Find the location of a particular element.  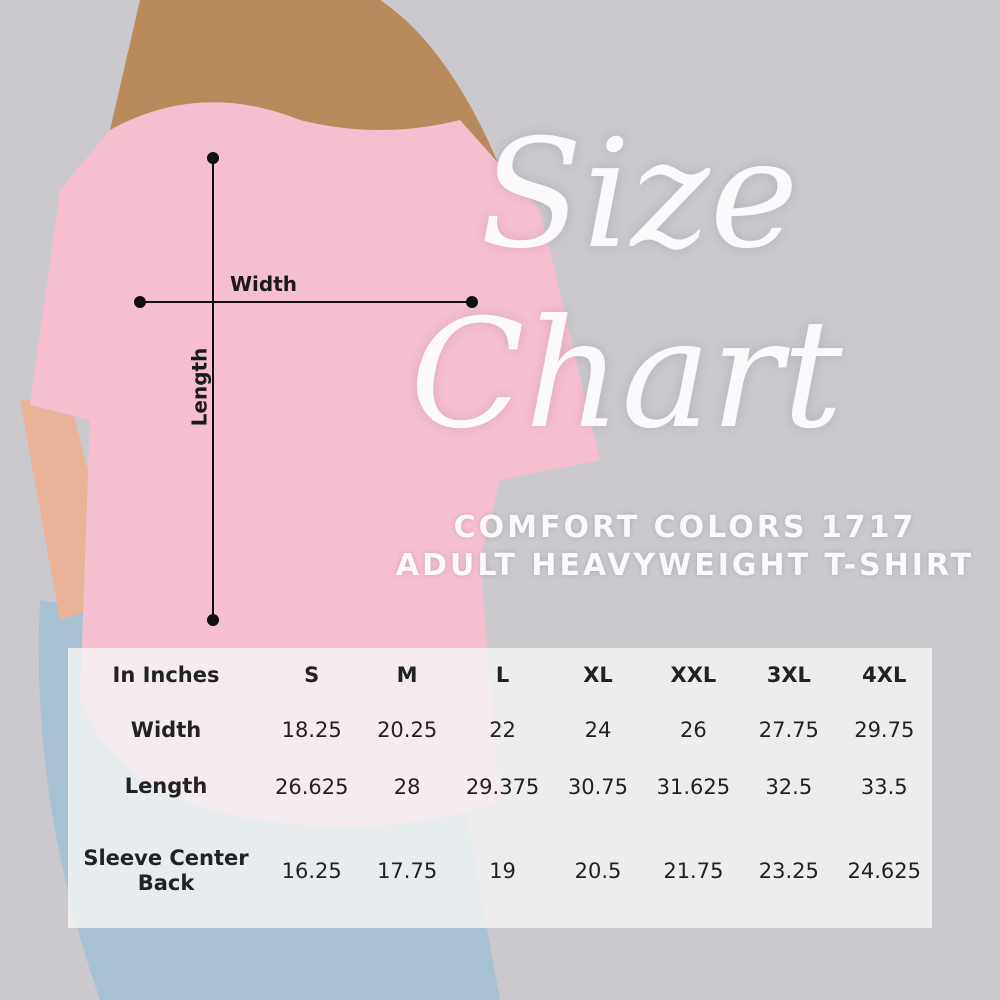

cell: 21.75 is located at coordinates (693, 871).